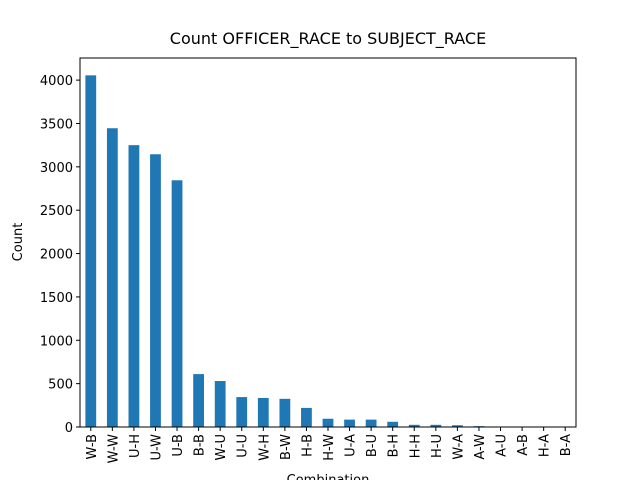 The width and height of the screenshot is (640, 480). Describe the element at coordinates (286, 447) in the screenshot. I see `x-tick-label: B-W` at that location.